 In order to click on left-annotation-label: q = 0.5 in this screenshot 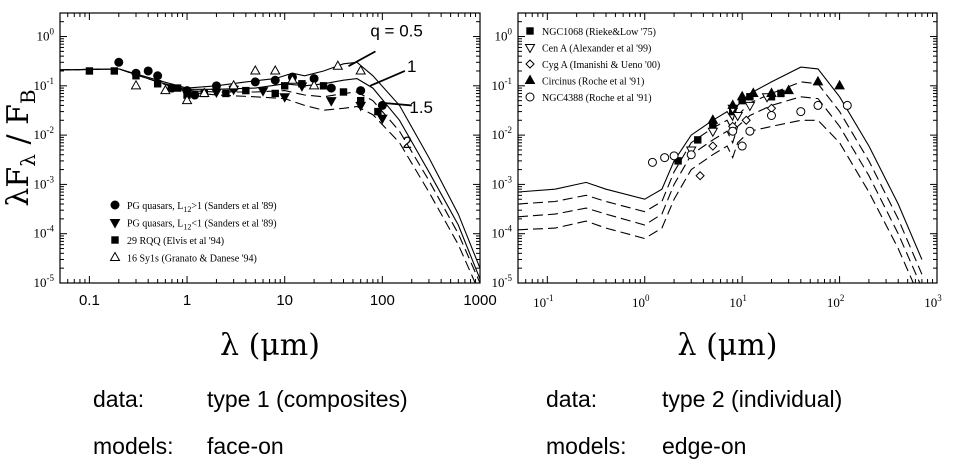, I will do `click(396, 31)`.